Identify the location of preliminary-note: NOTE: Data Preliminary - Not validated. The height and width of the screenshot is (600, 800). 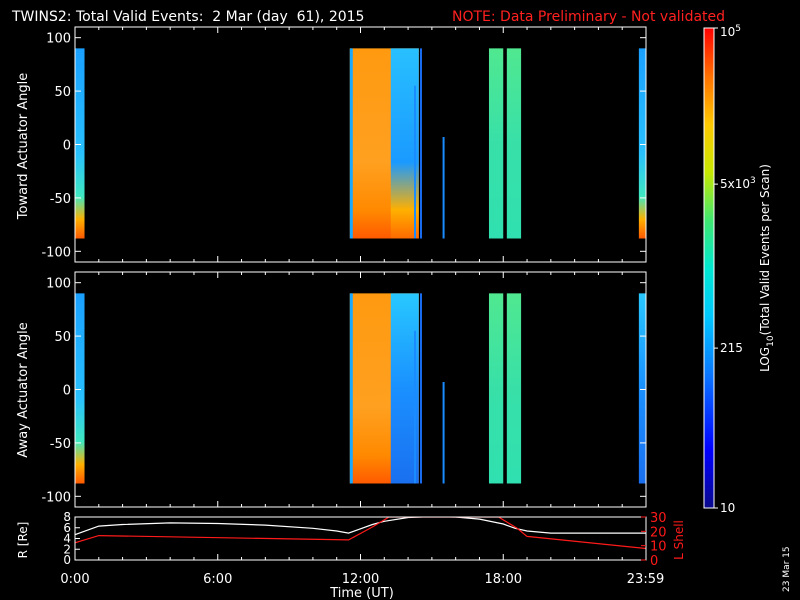
(588, 17).